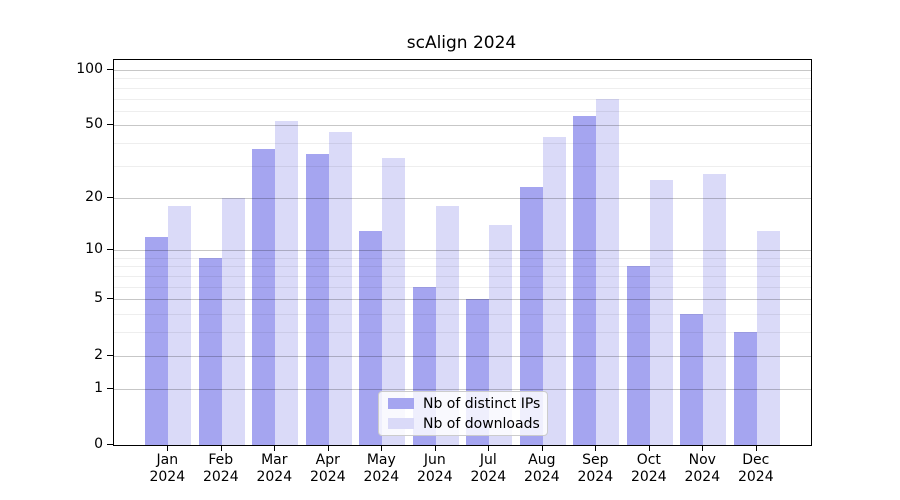  I want to click on x-tick-mark-mar, so click(275, 448).